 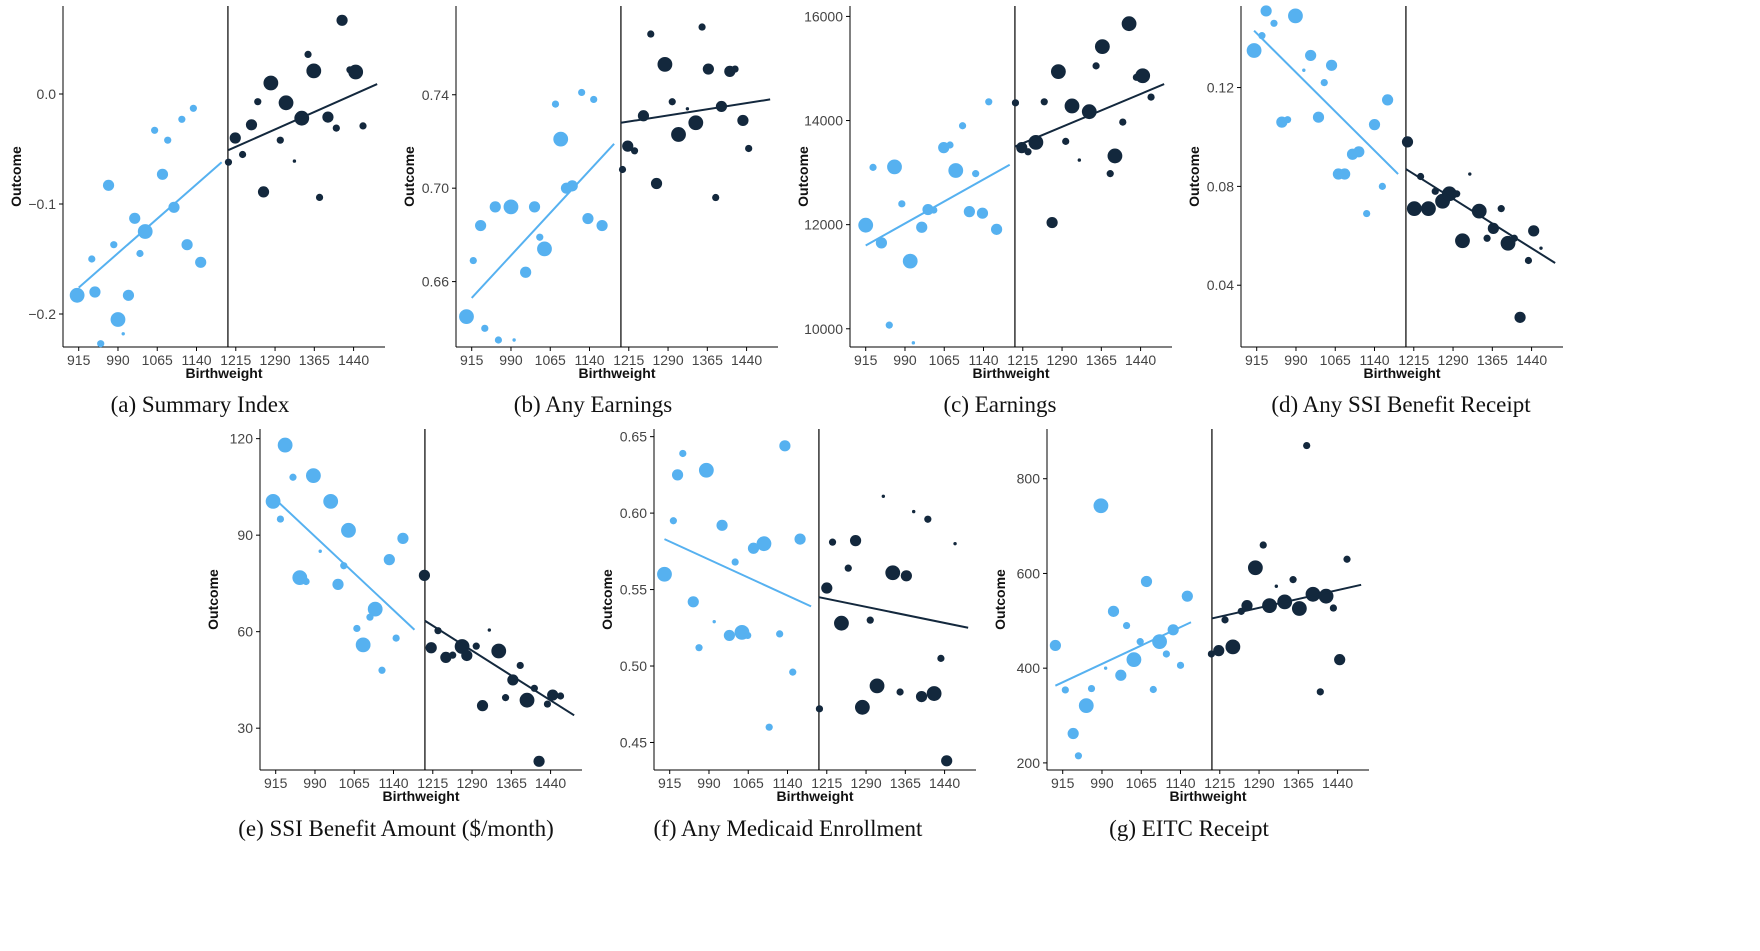 What do you see at coordinates (196, 360) in the screenshot?
I see `x-tick-label: 1140` at bounding box center [196, 360].